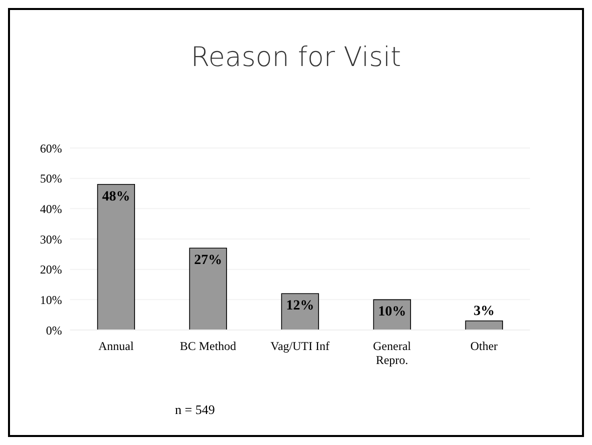 This screenshot has height=445, width=592. What do you see at coordinates (116, 346) in the screenshot?
I see `x-tick-label: Annual` at bounding box center [116, 346].